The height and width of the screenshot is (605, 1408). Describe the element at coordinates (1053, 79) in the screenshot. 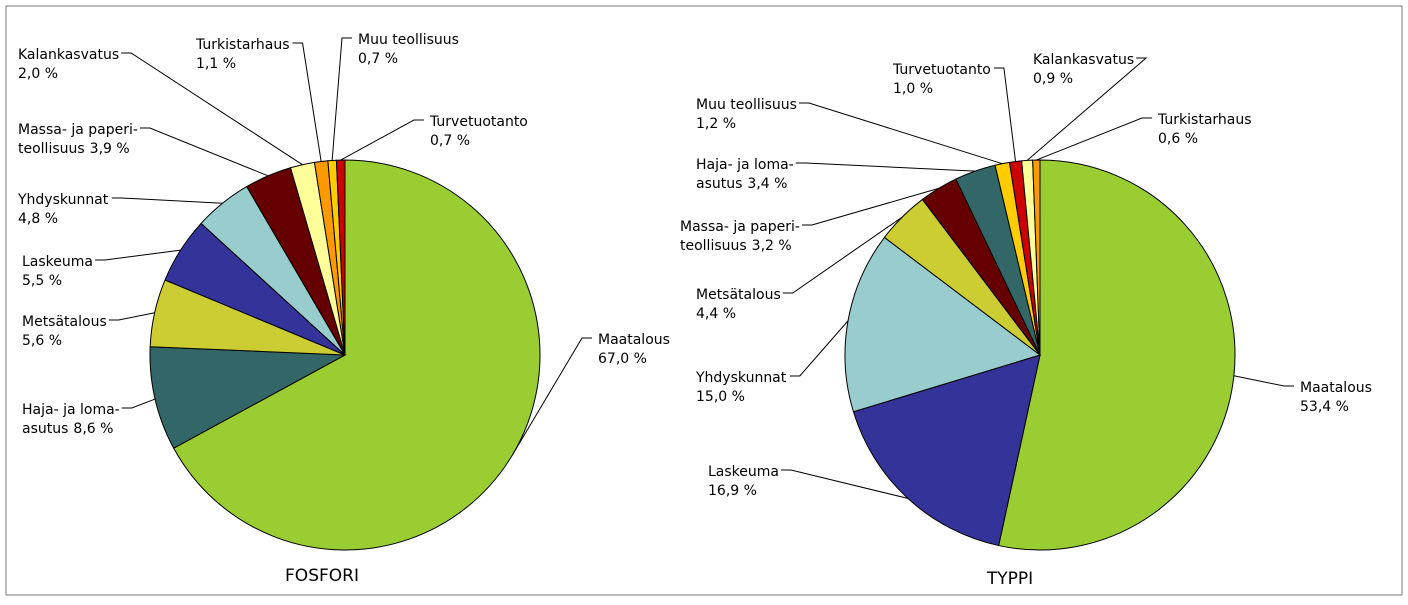

I see `value-label: 0,9 %` at that location.